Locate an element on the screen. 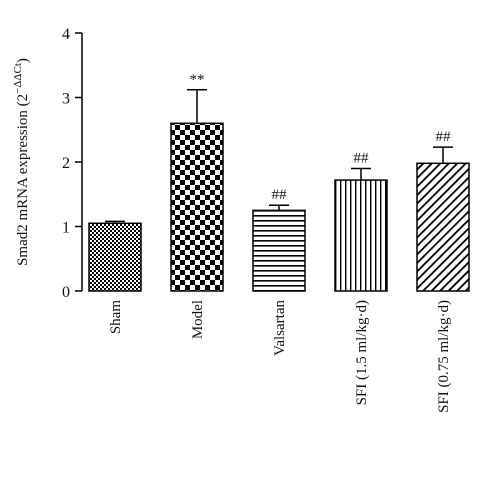 Image resolution: width=500 pixels, height=478 pixels. y-axis-label-main: Smad2 mRNA expression (2 is located at coordinates (23, 180).